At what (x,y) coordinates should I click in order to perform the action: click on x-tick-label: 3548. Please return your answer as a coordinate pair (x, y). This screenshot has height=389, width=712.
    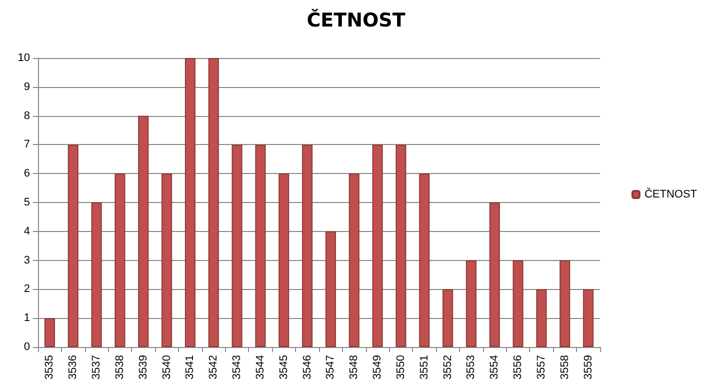
    Looking at the image, I should click on (354, 367).